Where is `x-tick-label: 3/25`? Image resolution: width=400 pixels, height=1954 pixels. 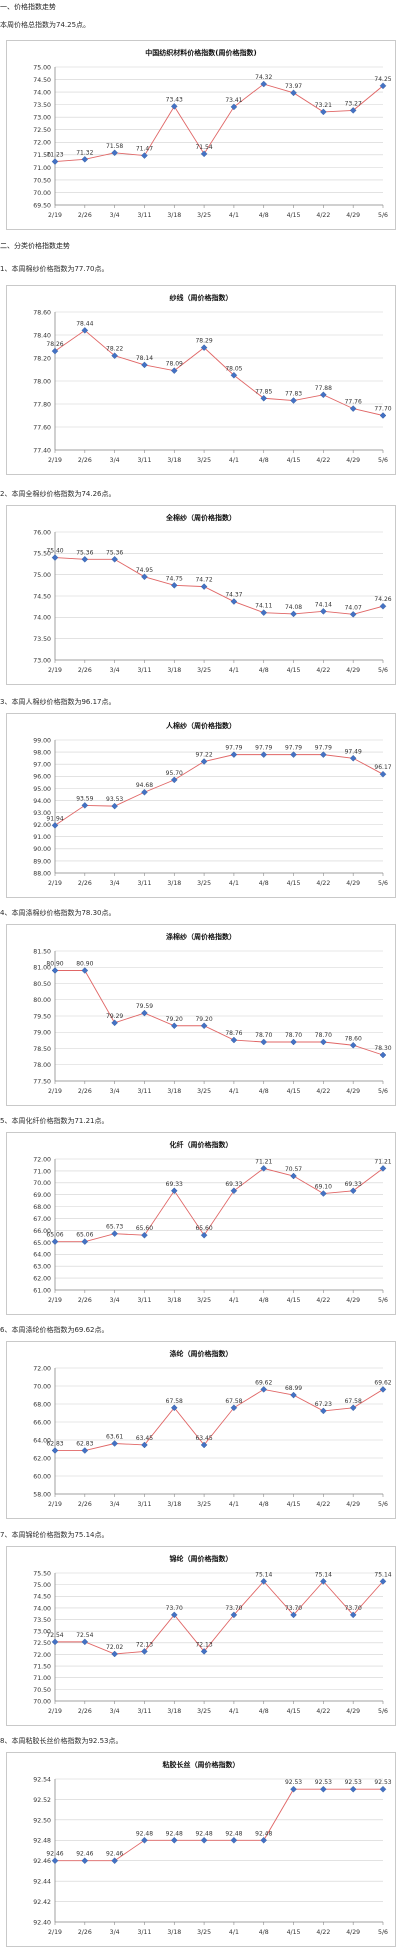
x-tick-label: 3/25 is located at coordinates (204, 460).